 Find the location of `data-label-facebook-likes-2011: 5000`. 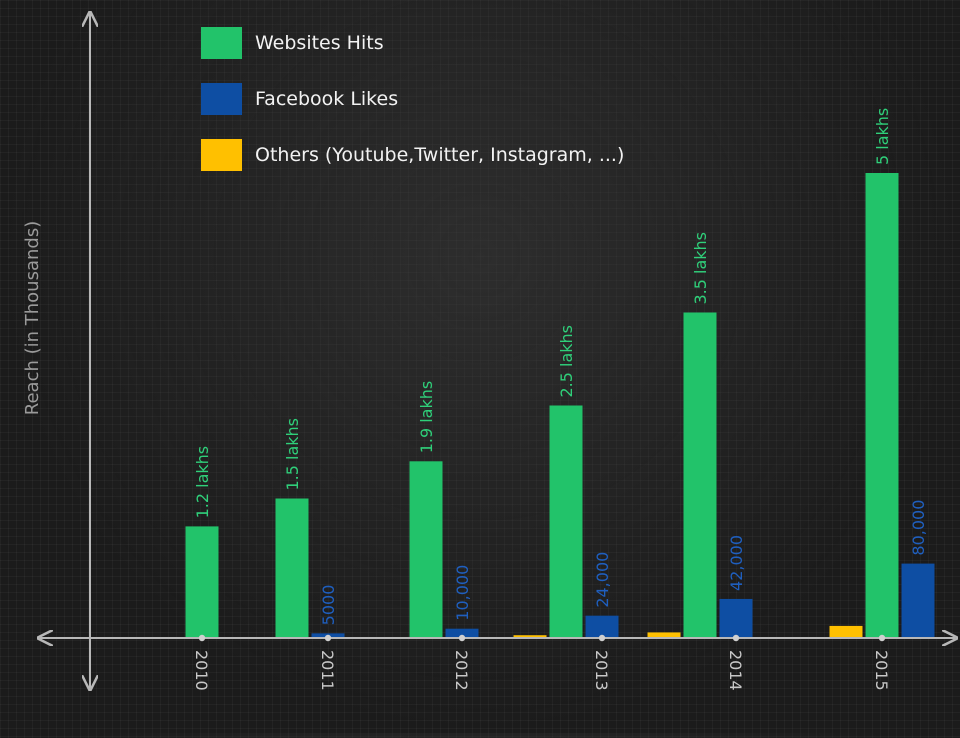

data-label-facebook-likes-2011: 5000 is located at coordinates (328, 605).